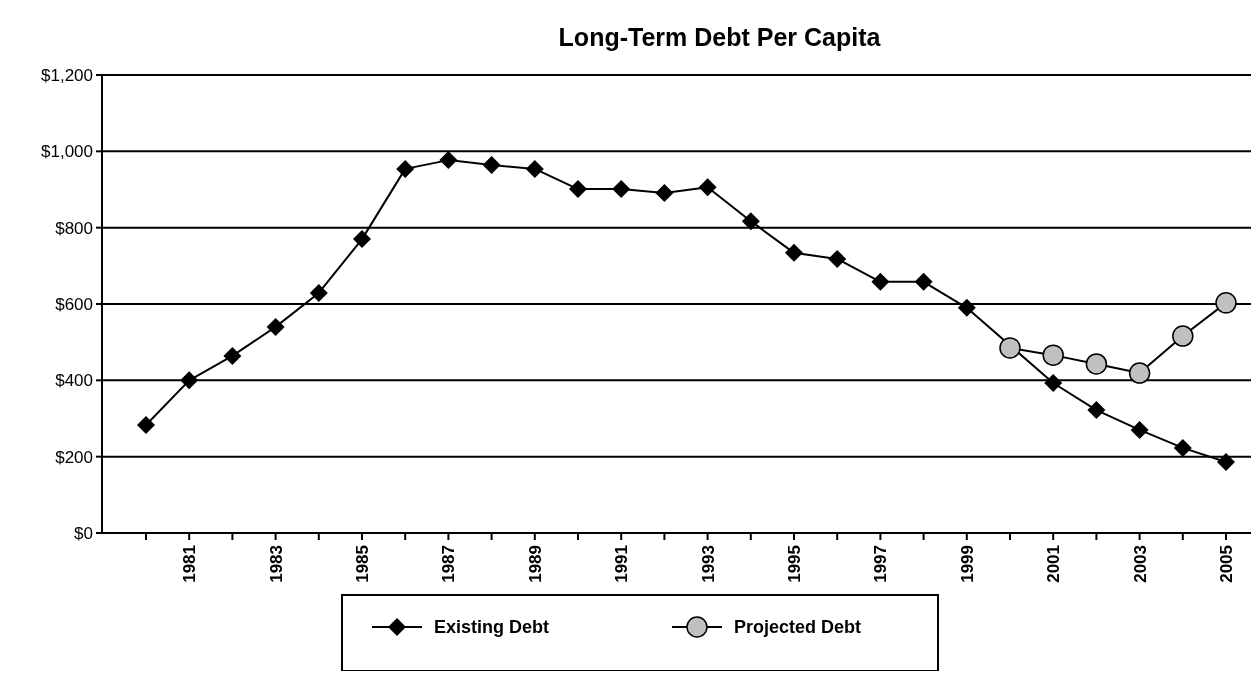 This screenshot has height=679, width=1259. Describe the element at coordinates (362, 564) in the screenshot. I see `x-tick-label: 1985` at that location.